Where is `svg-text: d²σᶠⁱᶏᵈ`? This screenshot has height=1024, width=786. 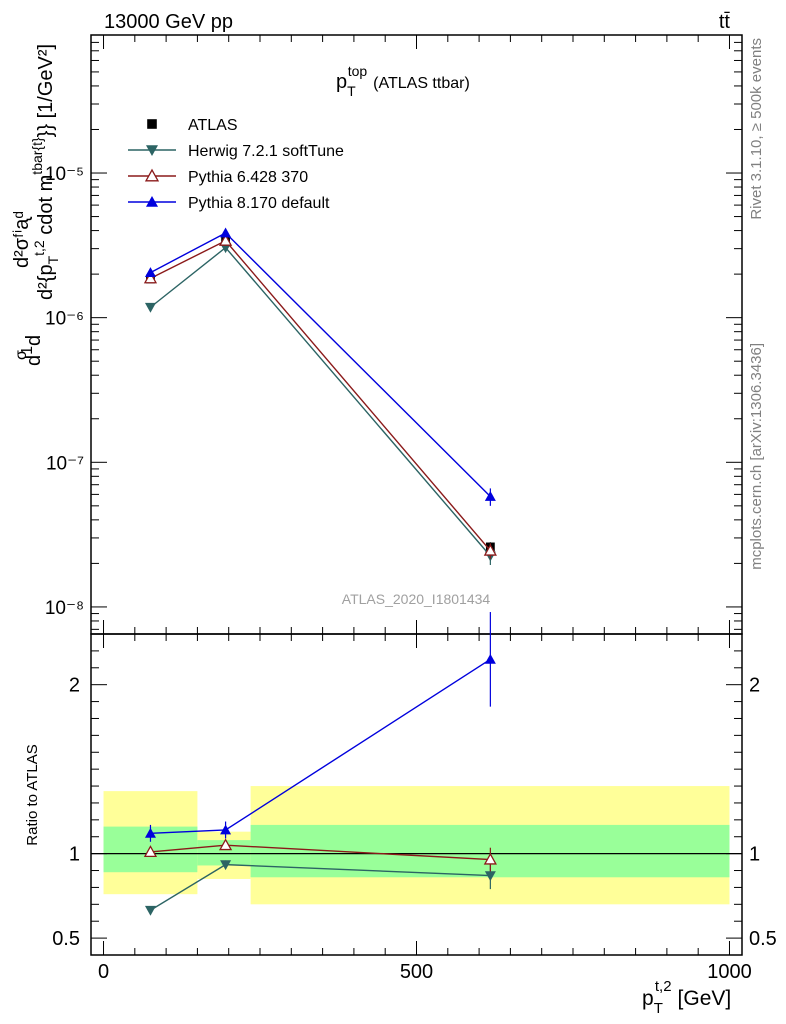
svg-text: d²σᶠⁱᶏᵈ is located at coordinates (22, 239).